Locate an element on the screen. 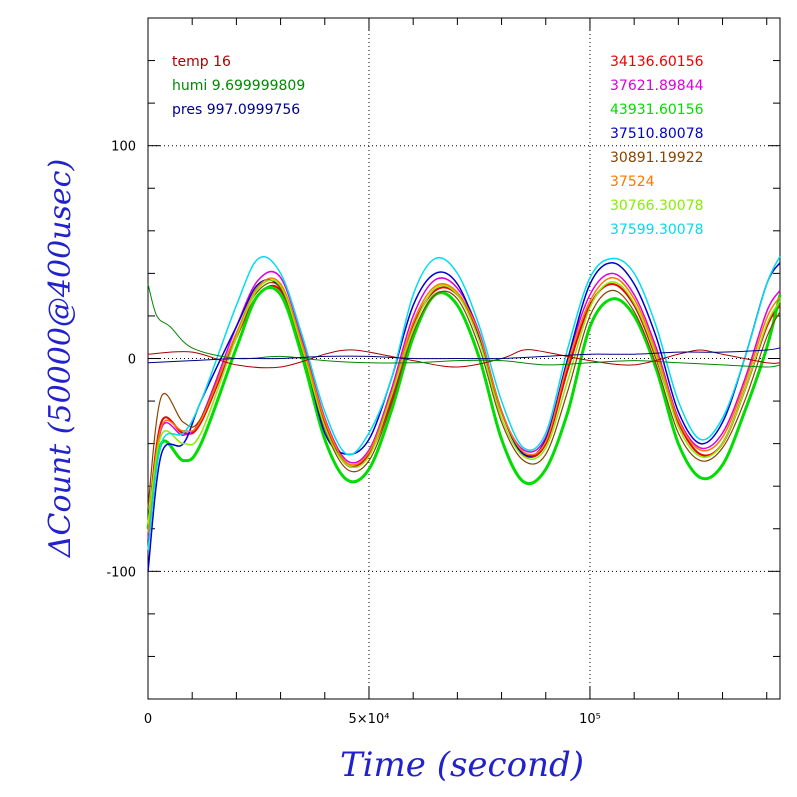 The height and width of the screenshot is (797, 797). env-legend-item-2: pres 997.0999756 is located at coordinates (236, 110).